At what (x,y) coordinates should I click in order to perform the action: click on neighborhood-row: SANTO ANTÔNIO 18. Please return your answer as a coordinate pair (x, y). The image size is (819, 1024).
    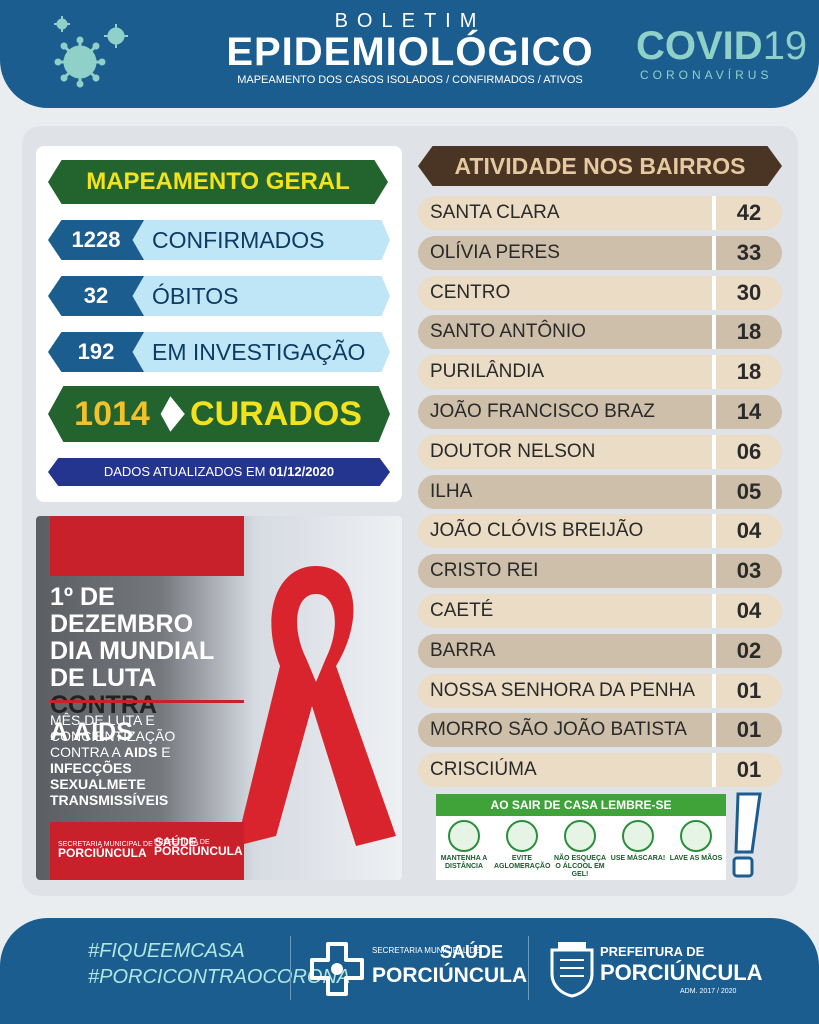
    Looking at the image, I should click on (600, 332).